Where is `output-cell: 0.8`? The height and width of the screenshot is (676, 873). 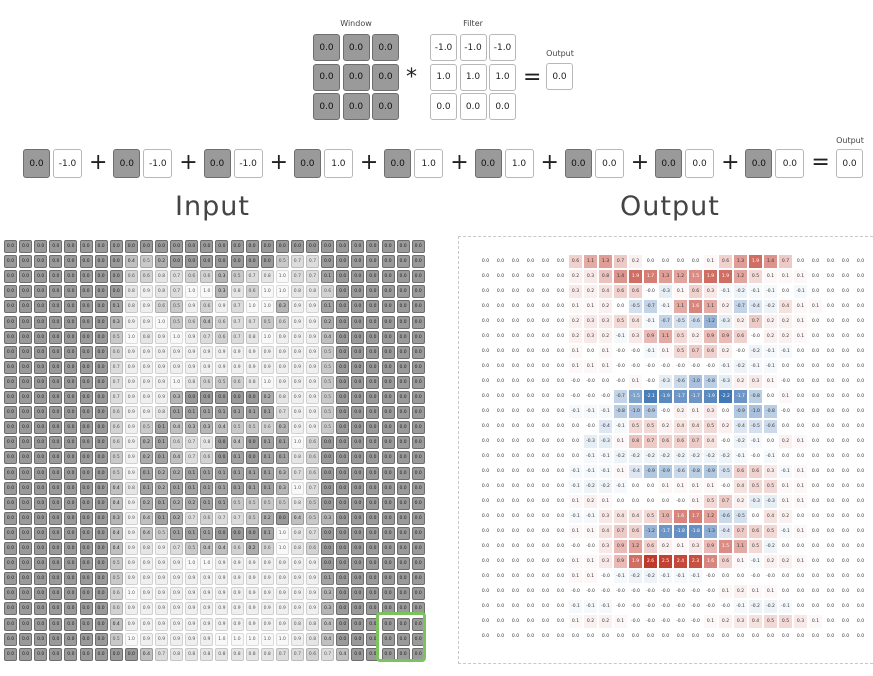
output-cell: 0.8 is located at coordinates (635, 441).